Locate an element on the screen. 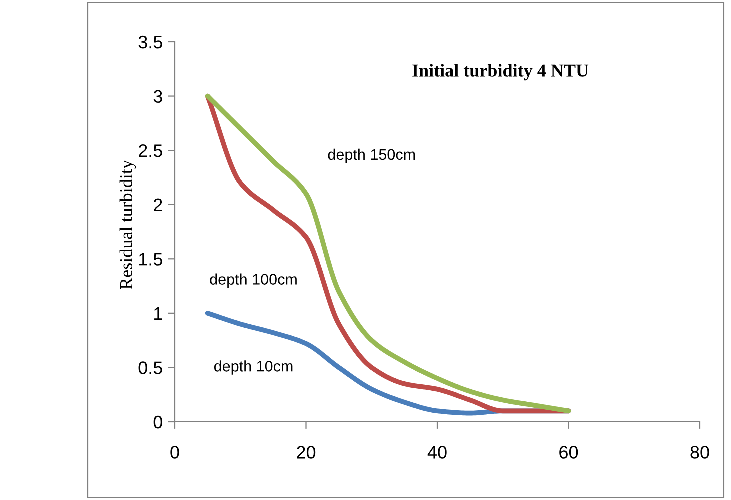  y-tick-label: 1 is located at coordinates (158, 314).